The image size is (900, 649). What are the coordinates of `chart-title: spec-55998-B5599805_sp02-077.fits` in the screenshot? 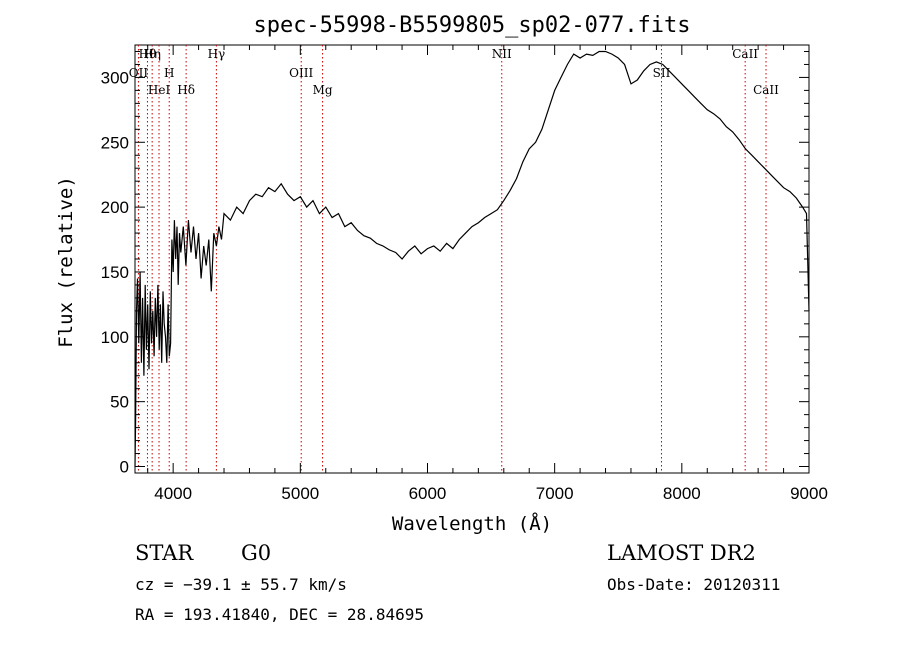 It's located at (471, 25).